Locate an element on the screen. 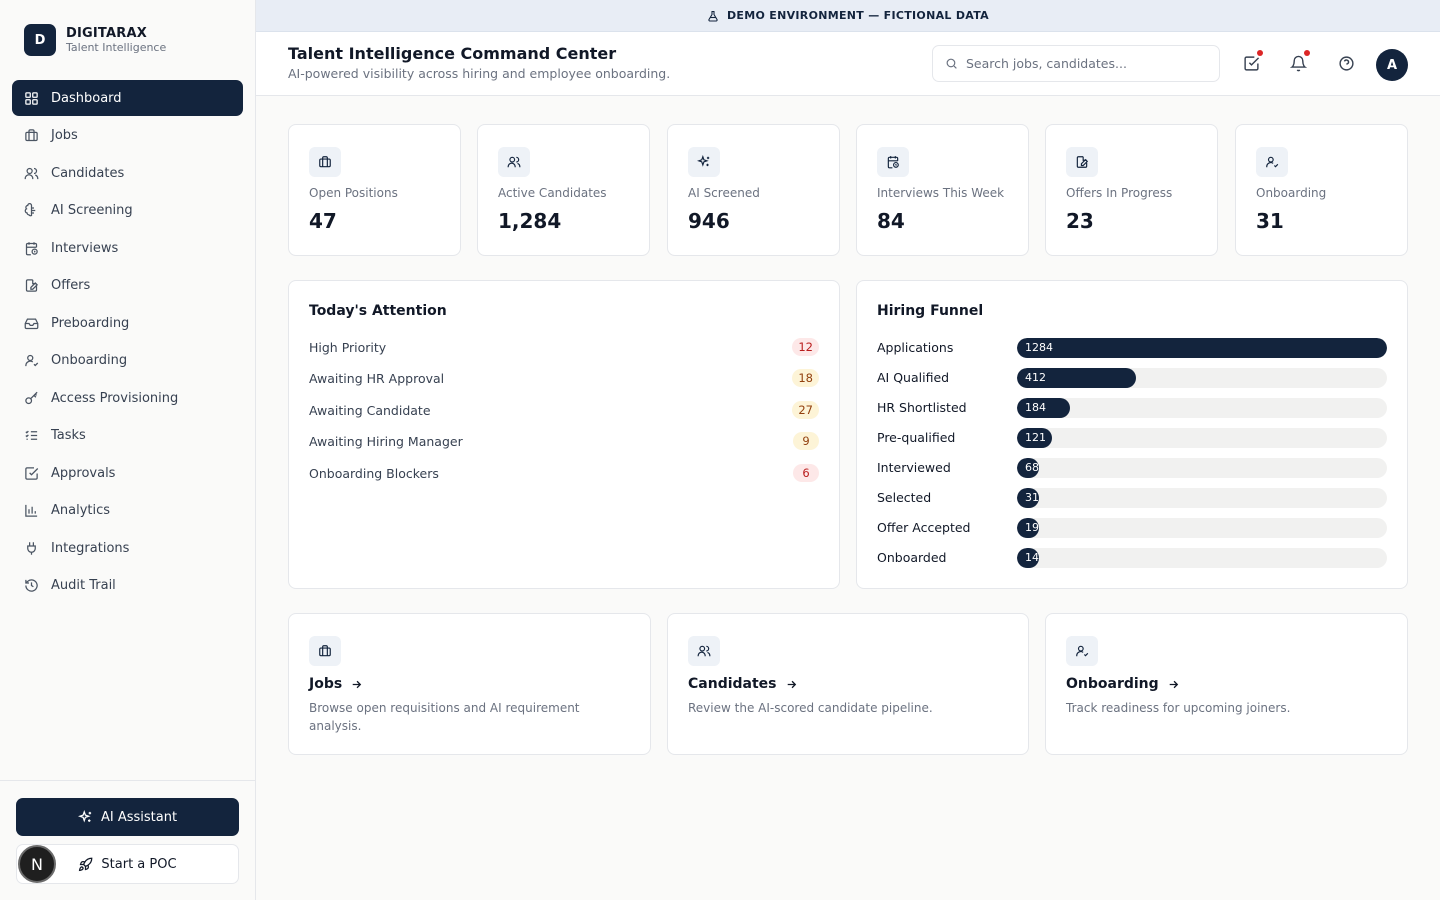 The image size is (1440, 900). demo-banner: DEMO ENVIRONMENT — FICTIONAL DATA is located at coordinates (848, 16).